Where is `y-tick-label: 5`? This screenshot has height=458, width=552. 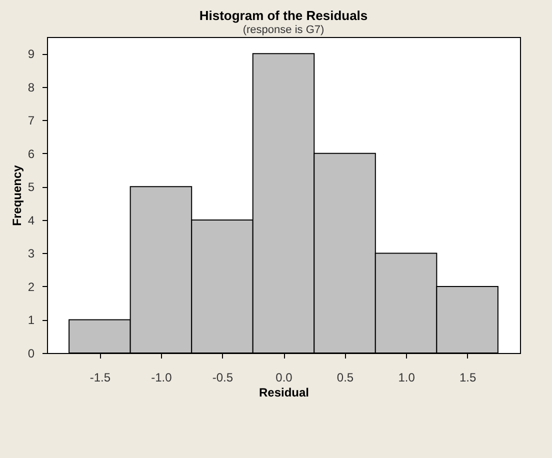 y-tick-label: 5 is located at coordinates (31, 187).